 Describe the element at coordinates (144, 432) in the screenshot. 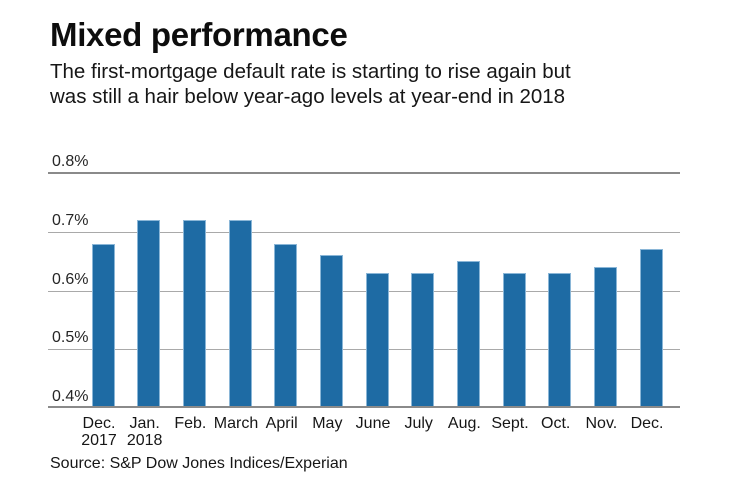

I see `x-axis-label: Jan. 2018` at that location.